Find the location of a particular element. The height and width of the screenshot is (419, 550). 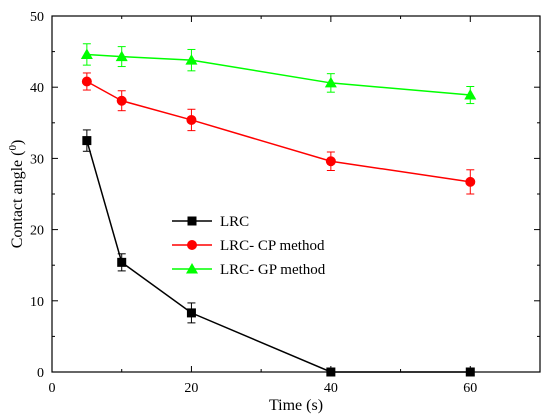

series-line is located at coordinates (278, 74).